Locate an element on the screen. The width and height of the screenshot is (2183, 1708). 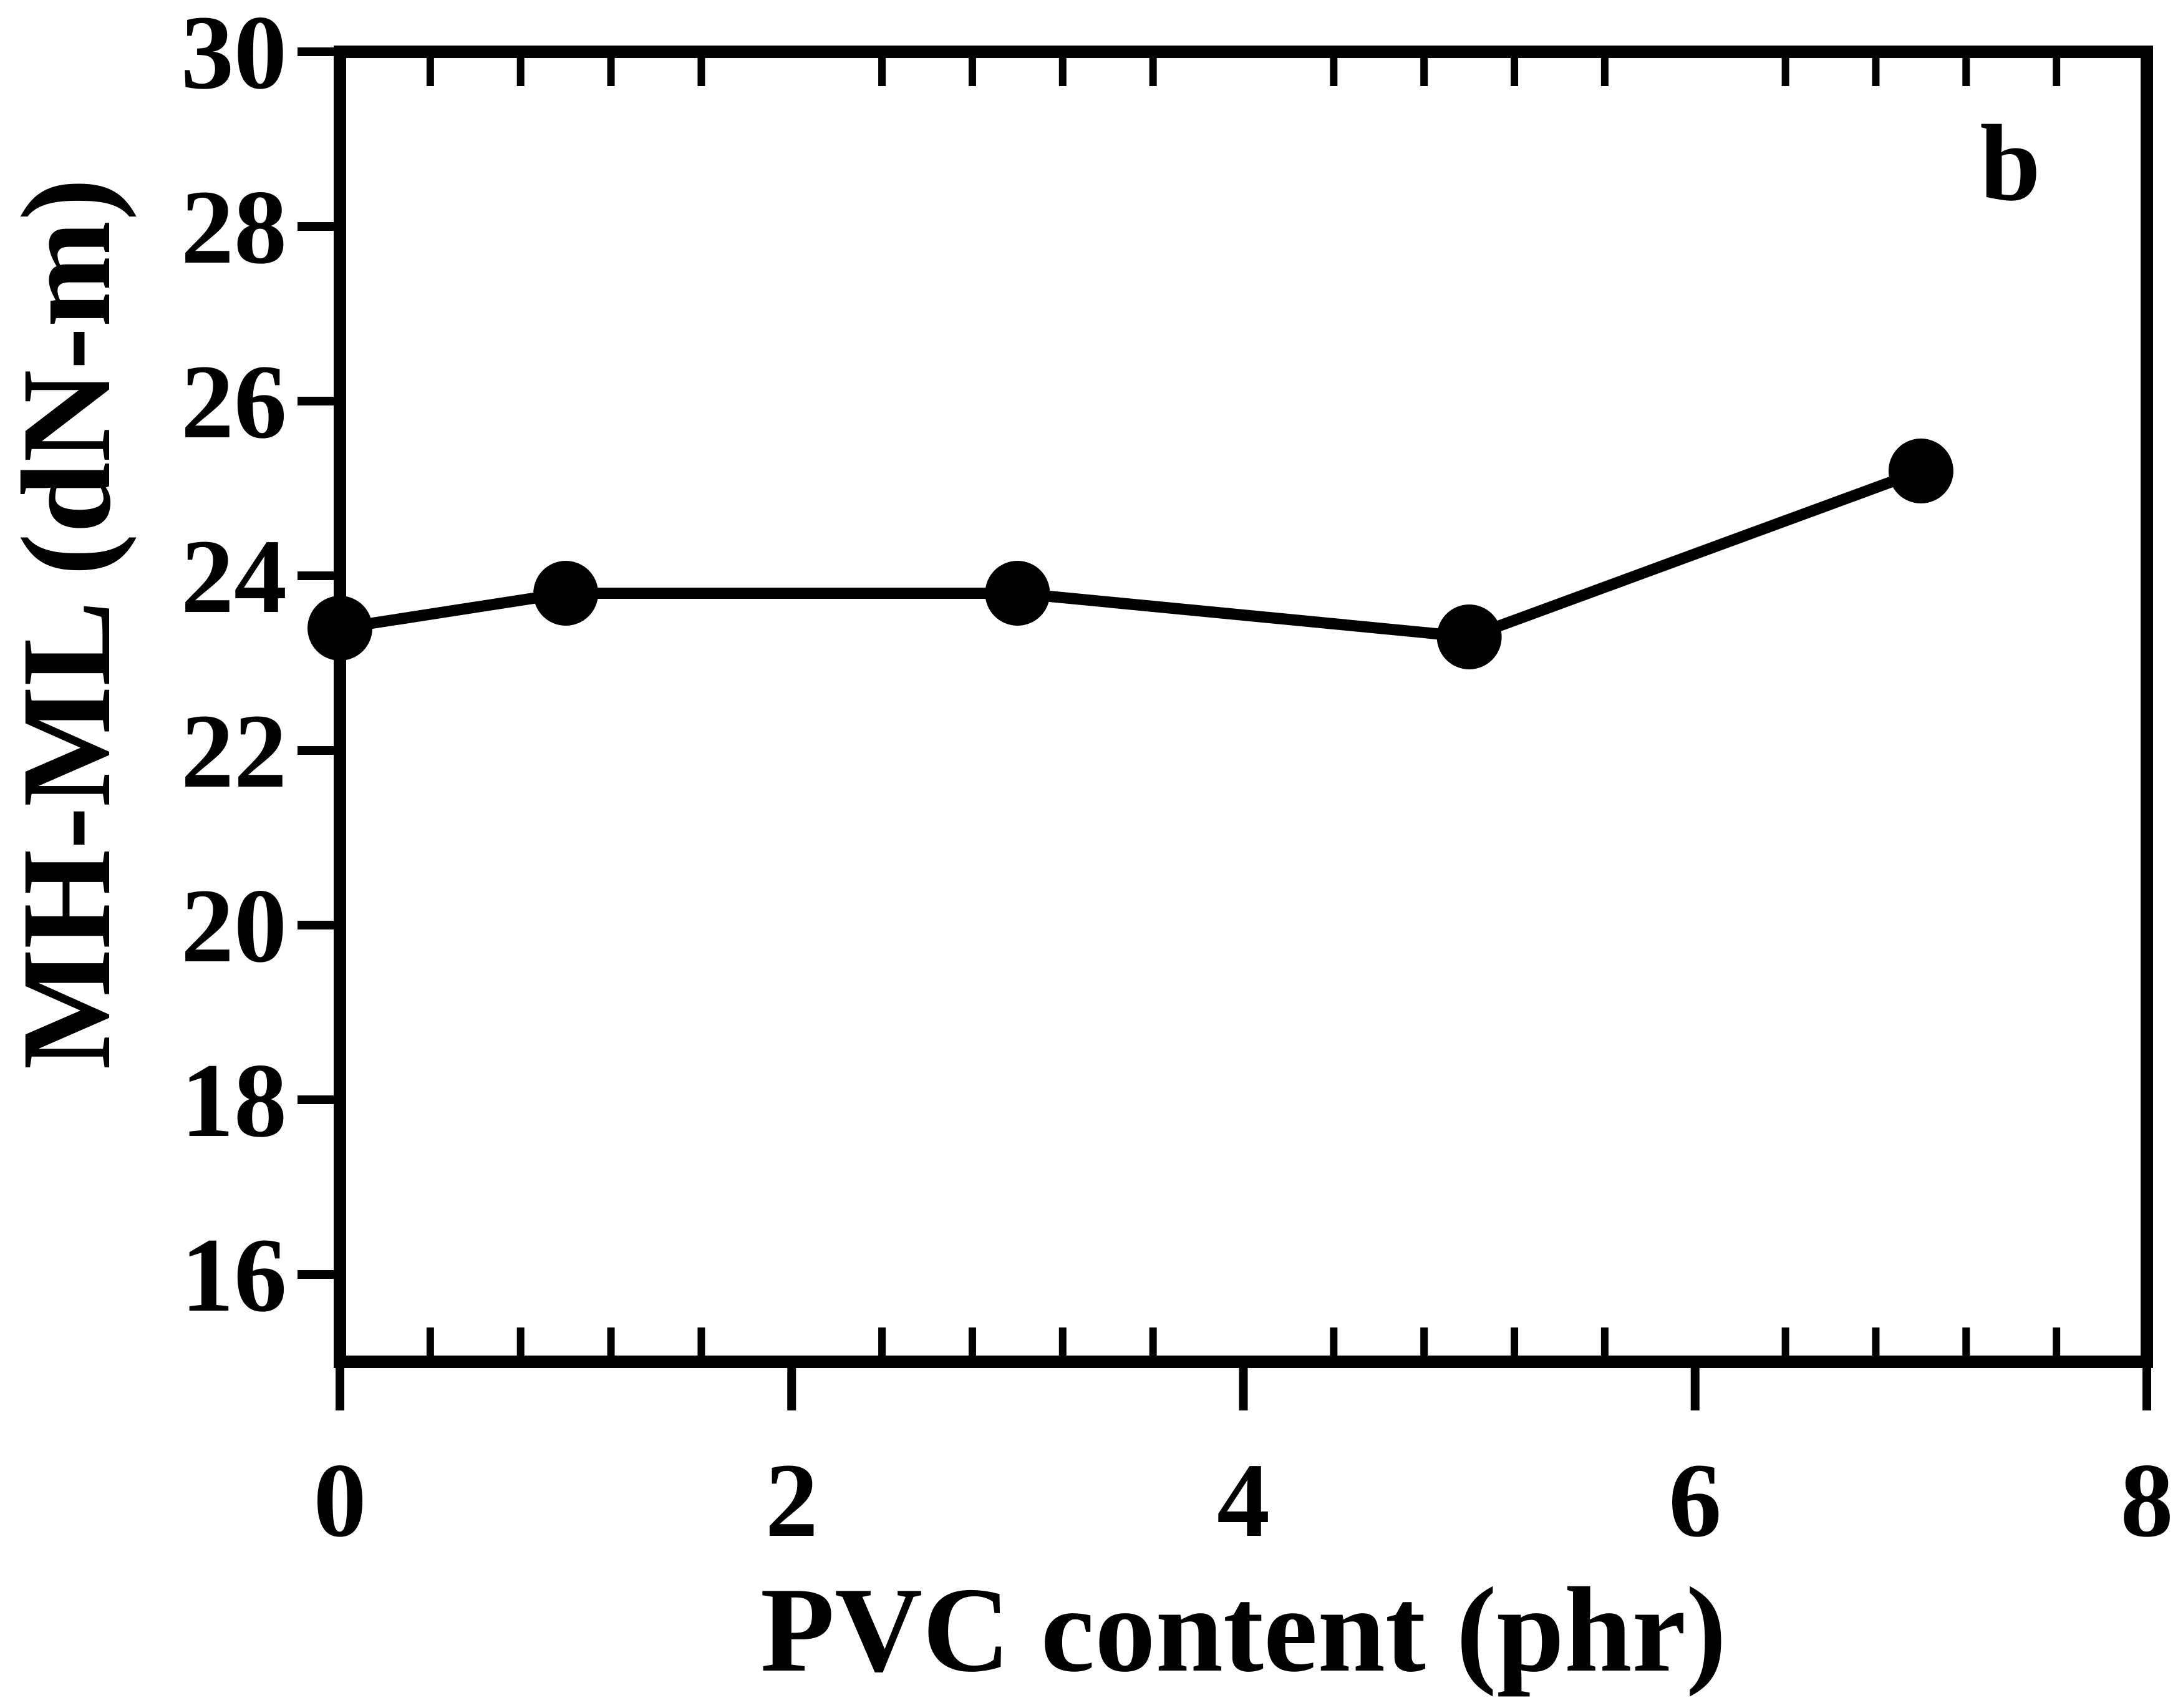
x-axis-tick-label: 2 is located at coordinates (791, 1500).